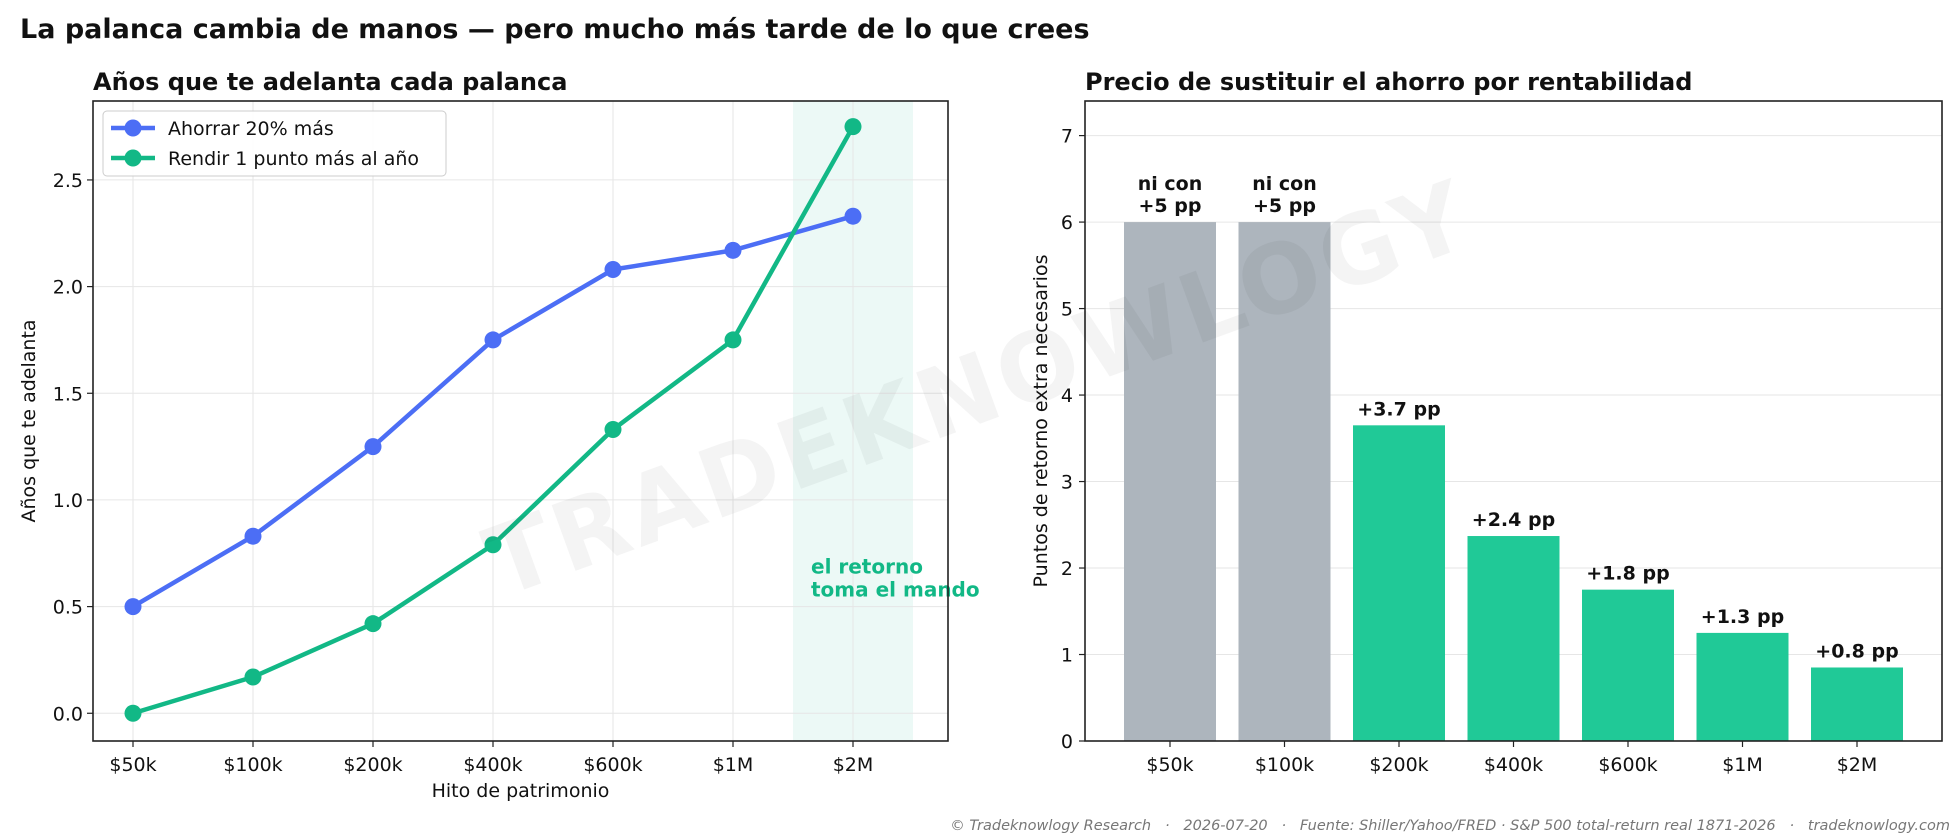  Describe the element at coordinates (1067, 310) in the screenshot. I see `y-tick-label: 5` at that location.